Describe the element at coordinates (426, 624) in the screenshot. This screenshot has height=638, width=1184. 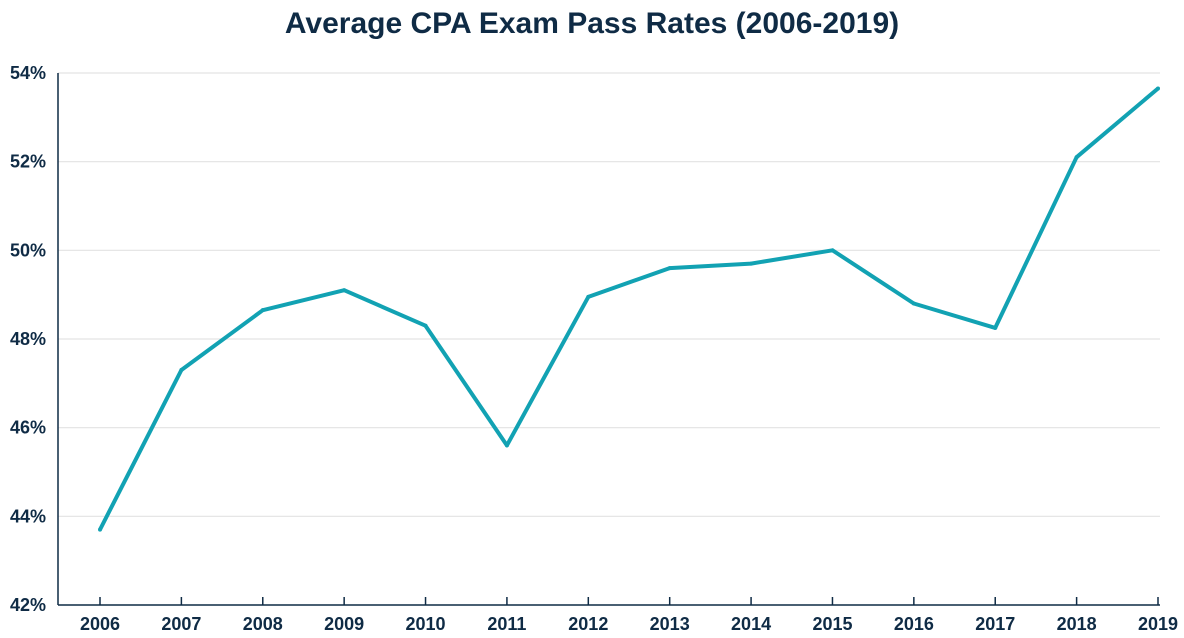
I see `x-tick-label: 2010` at that location.